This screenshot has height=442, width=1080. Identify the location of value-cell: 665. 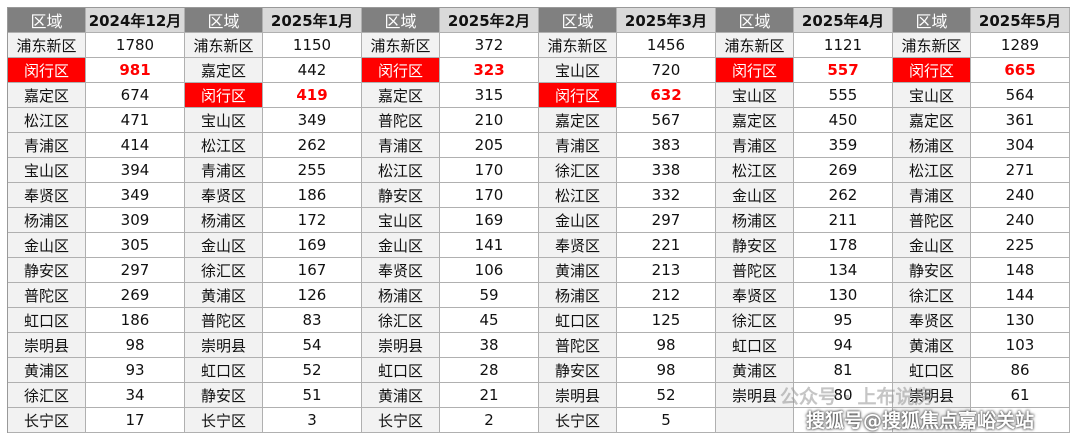
(1020, 70).